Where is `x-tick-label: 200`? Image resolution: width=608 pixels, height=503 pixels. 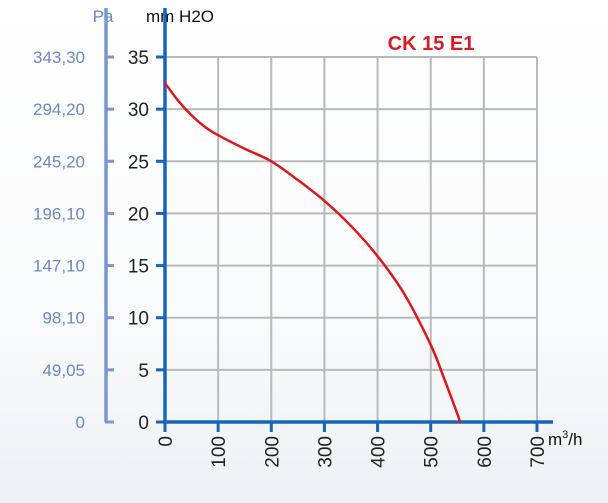 x-tick-label: 200 is located at coordinates (272, 452).